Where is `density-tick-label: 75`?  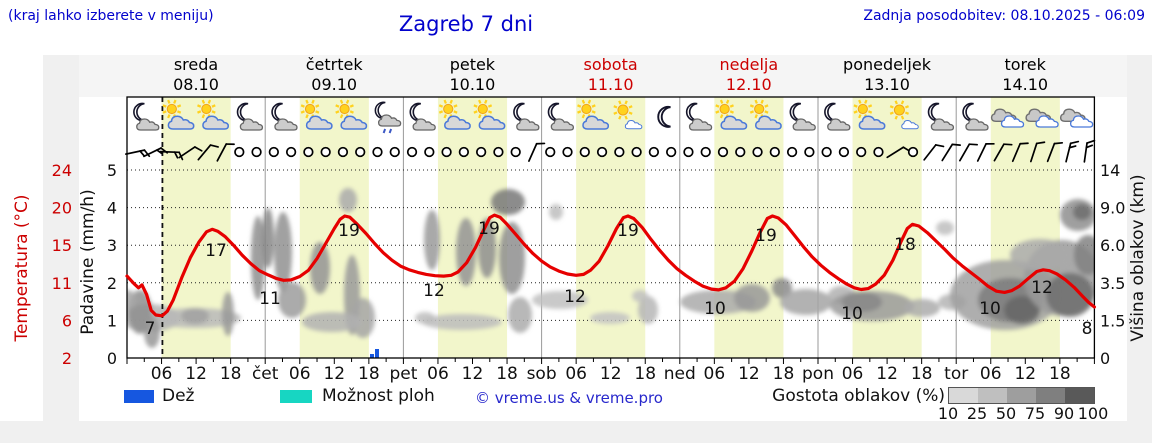 density-tick-label: 75 is located at coordinates (1035, 413).